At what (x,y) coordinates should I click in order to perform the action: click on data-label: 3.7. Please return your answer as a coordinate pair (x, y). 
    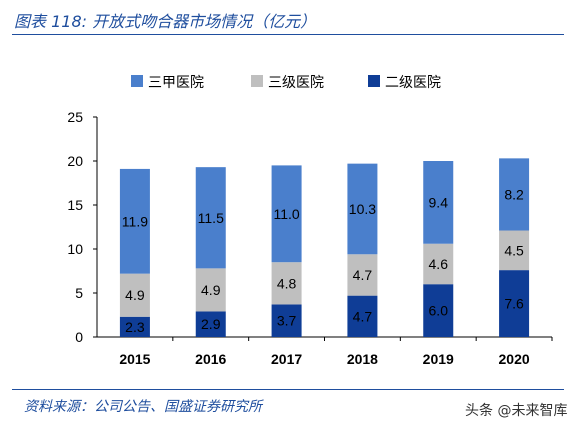
    Looking at the image, I should click on (287, 321).